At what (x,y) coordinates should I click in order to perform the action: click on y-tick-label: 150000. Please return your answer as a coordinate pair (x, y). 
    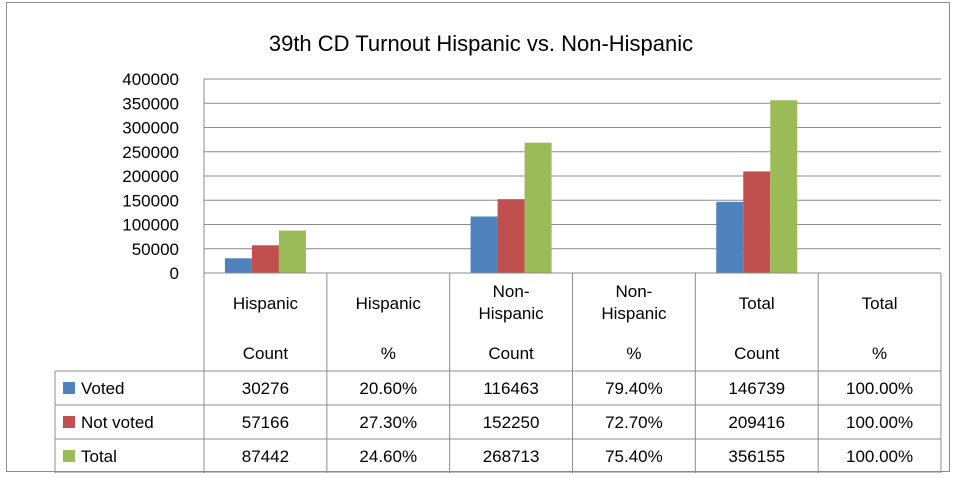
    Looking at the image, I should click on (150, 200).